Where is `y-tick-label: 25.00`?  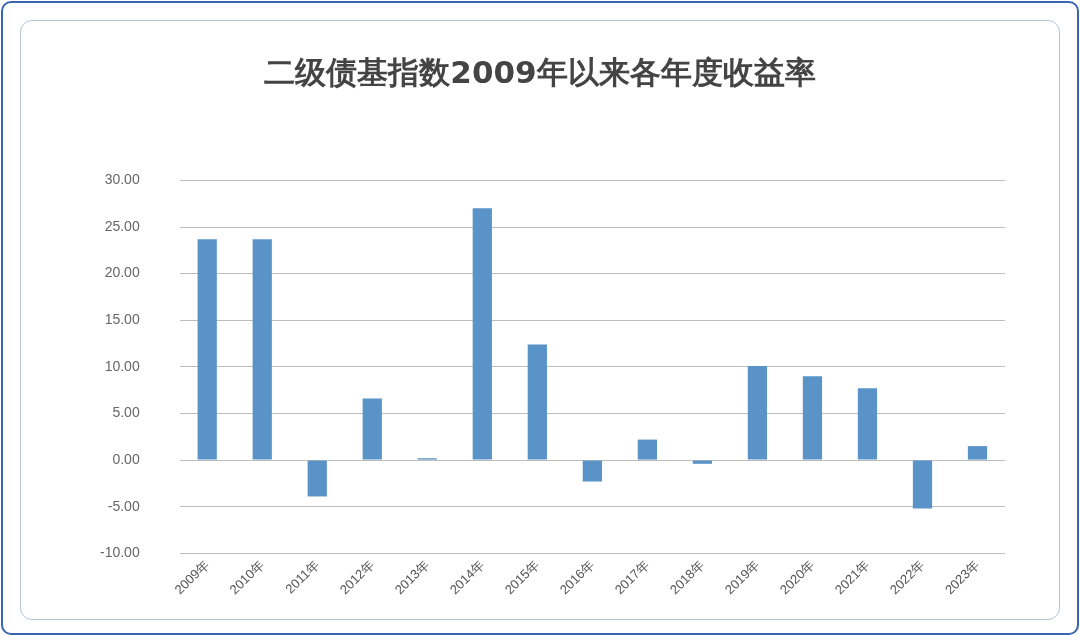
y-tick-label: 25.00 is located at coordinates (122, 225).